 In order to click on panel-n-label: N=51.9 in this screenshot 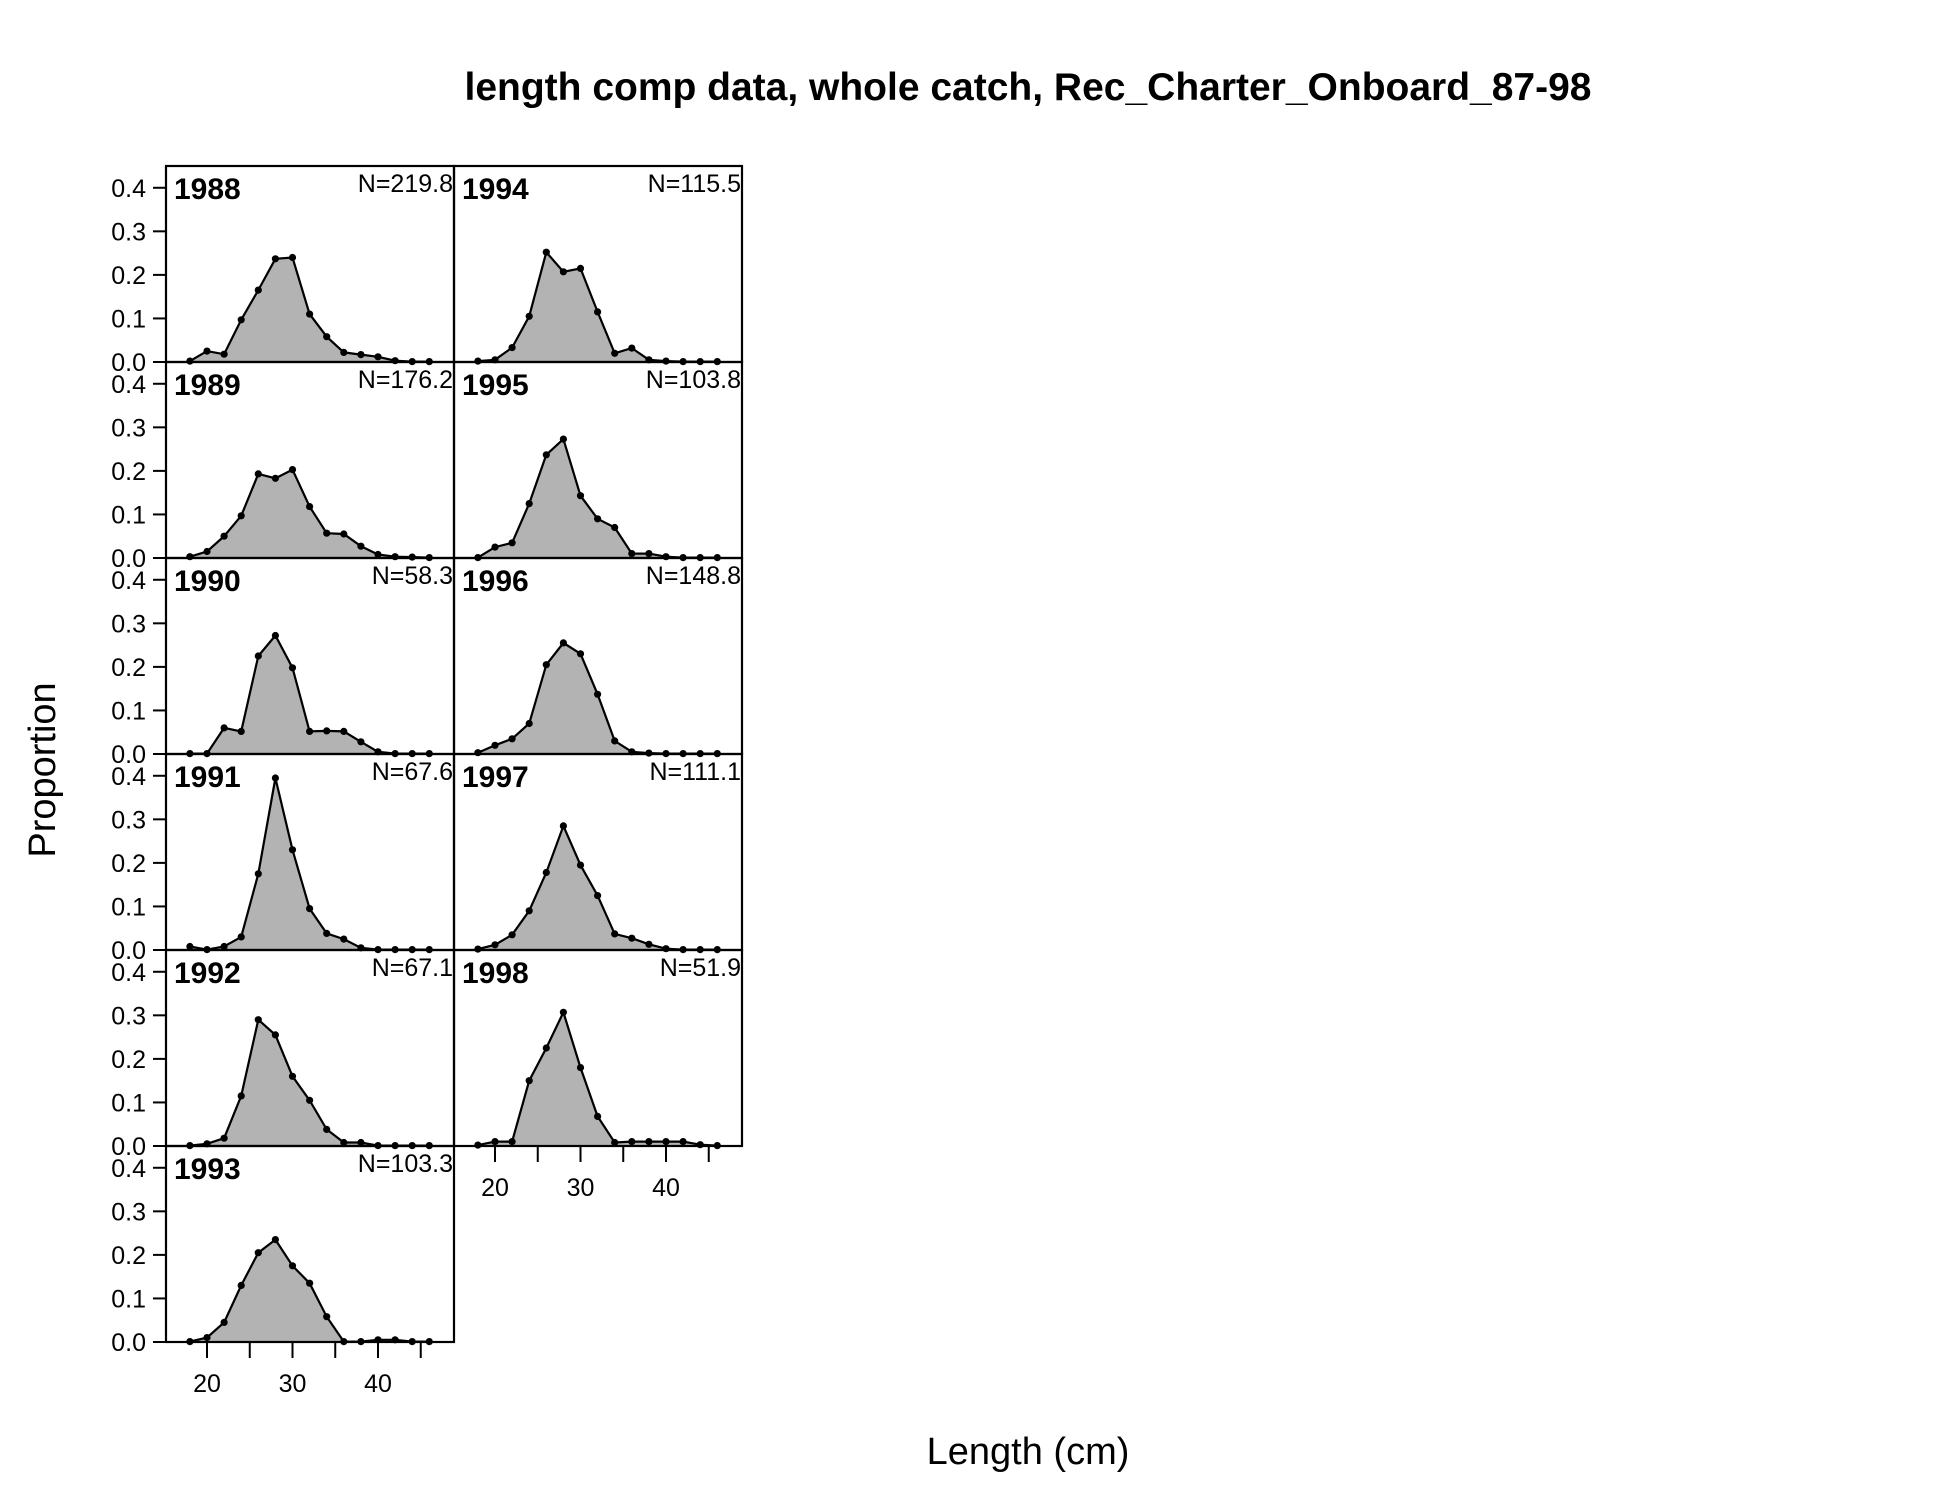, I will do `click(700, 968)`.